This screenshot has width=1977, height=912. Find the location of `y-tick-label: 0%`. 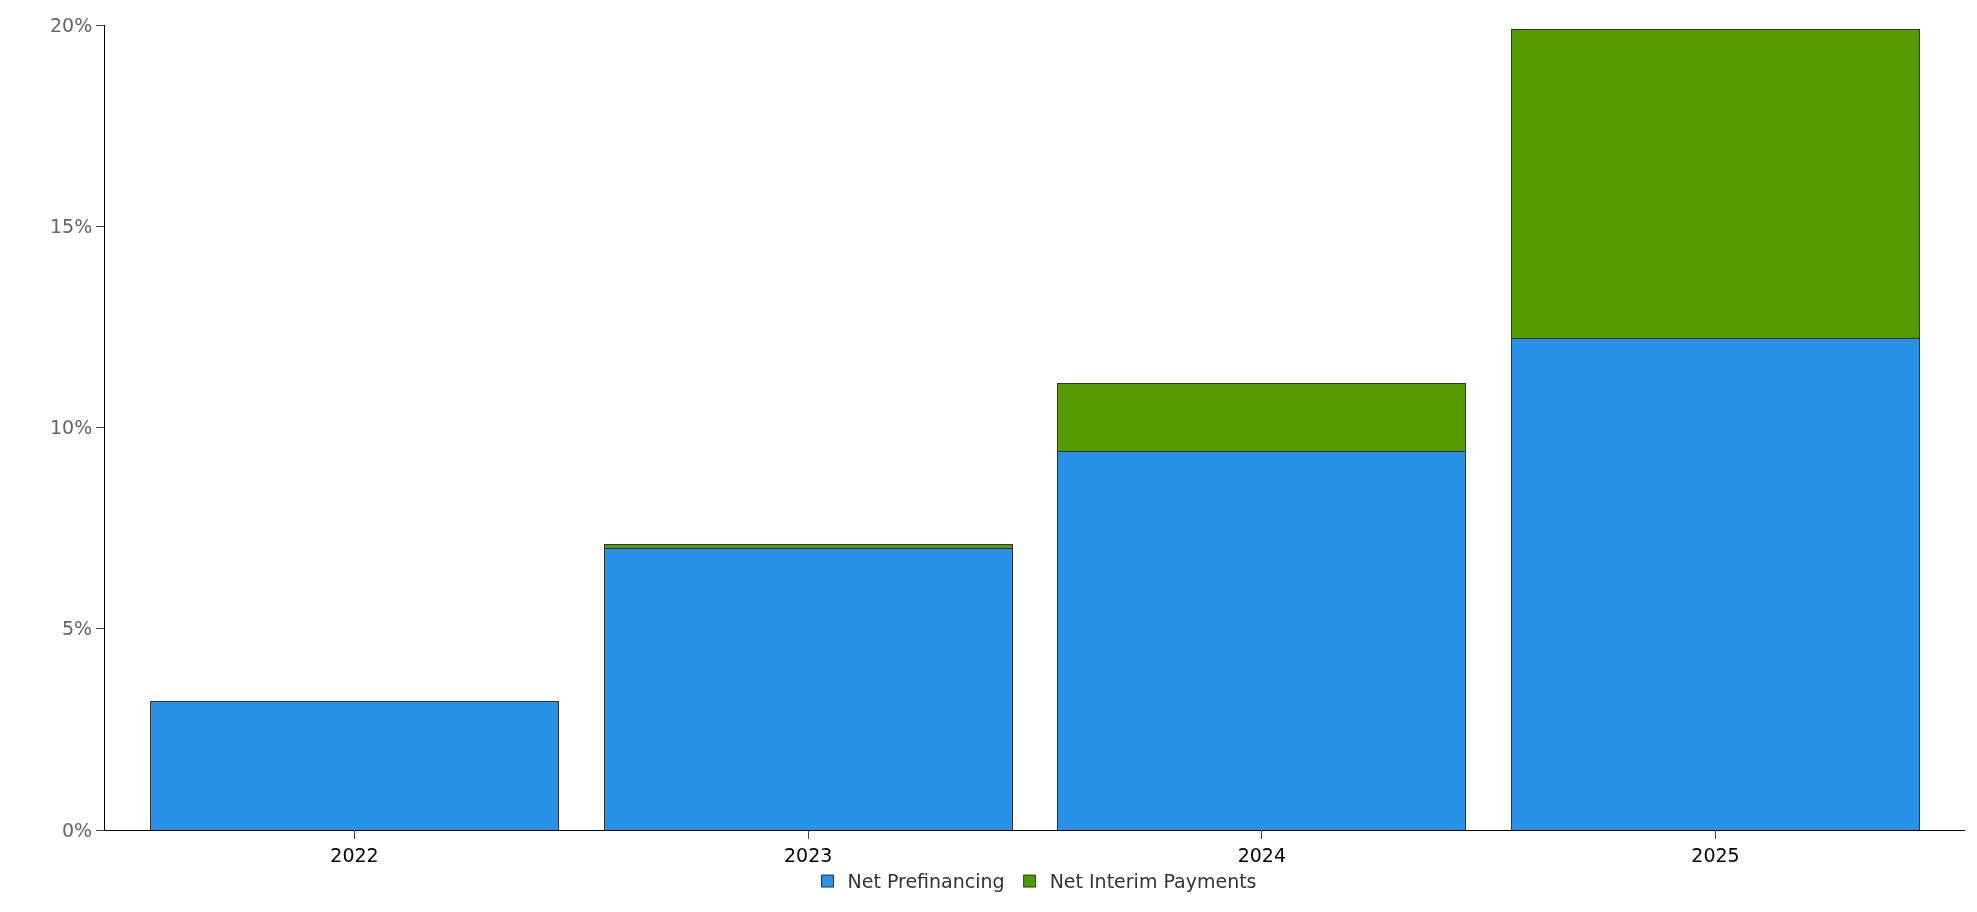

y-tick-label: 0% is located at coordinates (77, 829).